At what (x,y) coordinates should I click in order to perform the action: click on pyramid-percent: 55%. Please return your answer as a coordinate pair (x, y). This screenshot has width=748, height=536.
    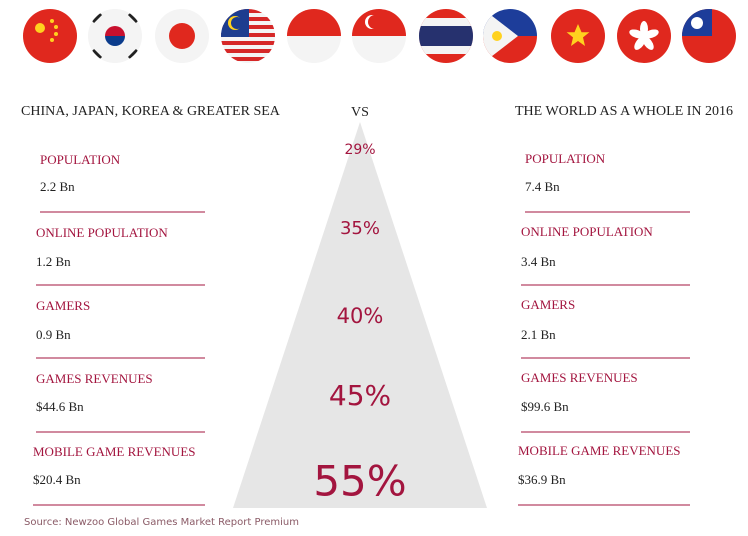
    Looking at the image, I should click on (359, 481).